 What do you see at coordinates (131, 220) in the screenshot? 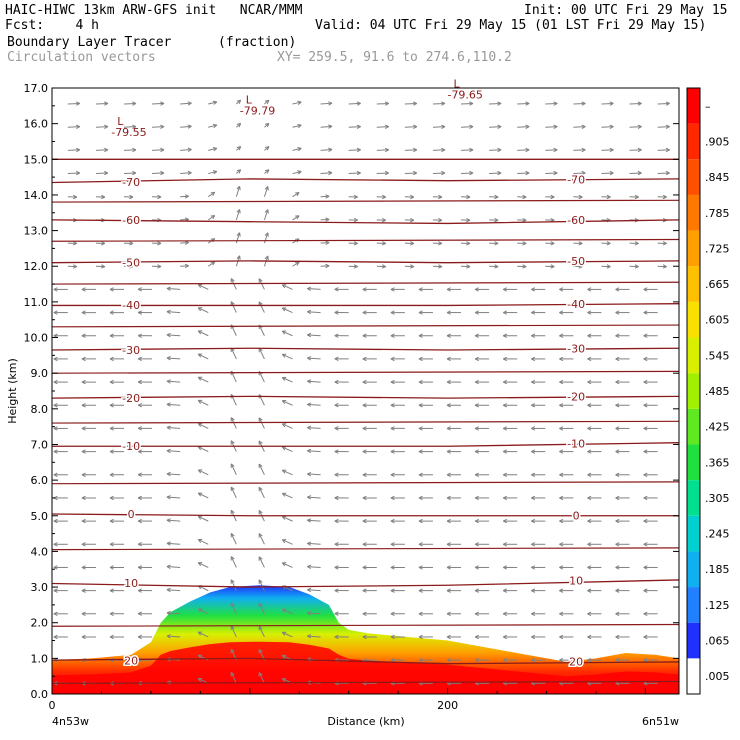
I see `contour-label: -60` at bounding box center [131, 220].